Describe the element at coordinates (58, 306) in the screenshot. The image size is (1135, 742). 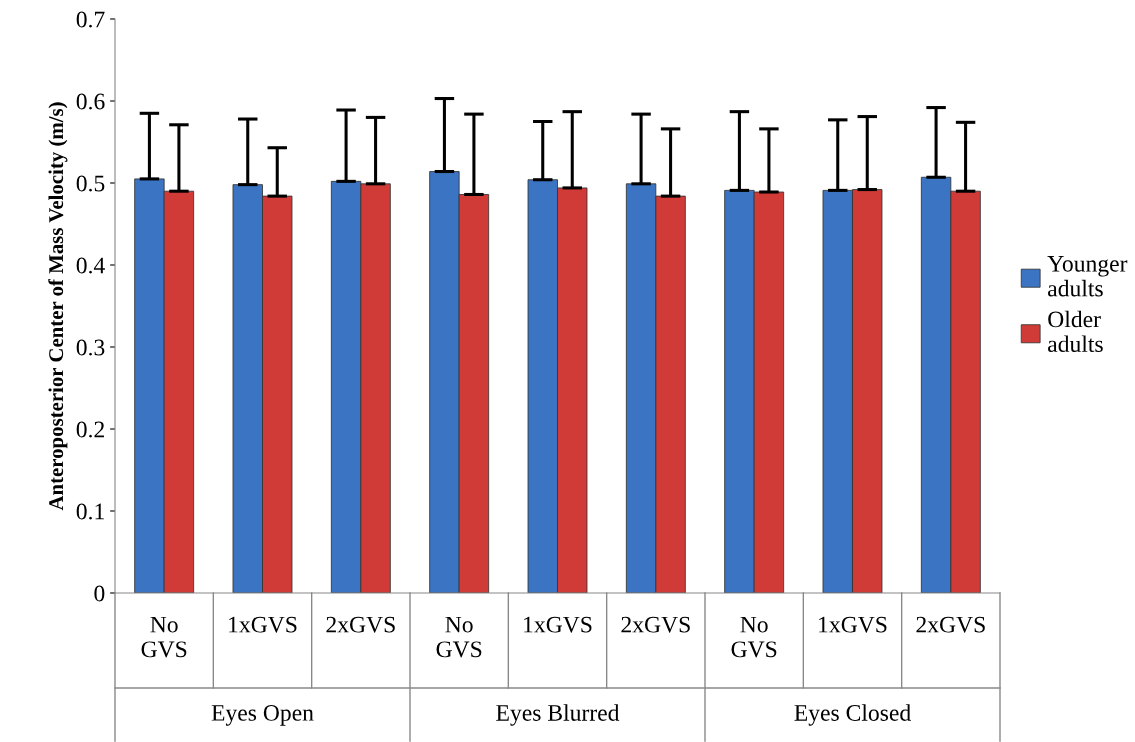
I see `y-axis-title: Anteroposterior Center of Mass Velocity (m/s)` at that location.